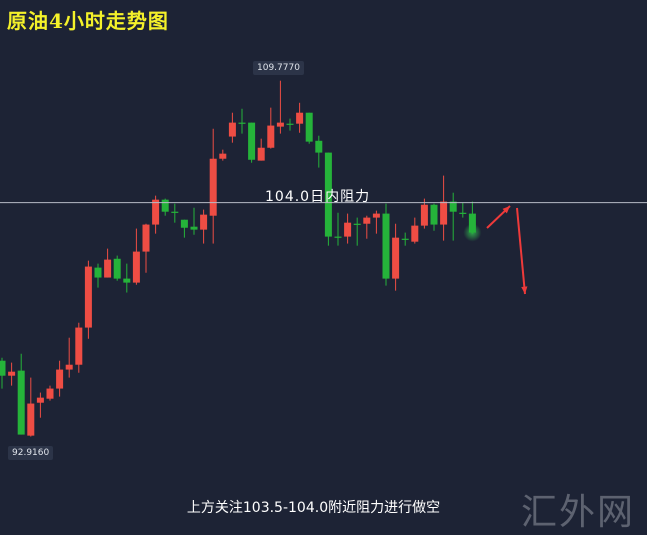  What do you see at coordinates (318, 197) in the screenshot?
I see `resistance-label: 104.0日内阻力` at bounding box center [318, 197].